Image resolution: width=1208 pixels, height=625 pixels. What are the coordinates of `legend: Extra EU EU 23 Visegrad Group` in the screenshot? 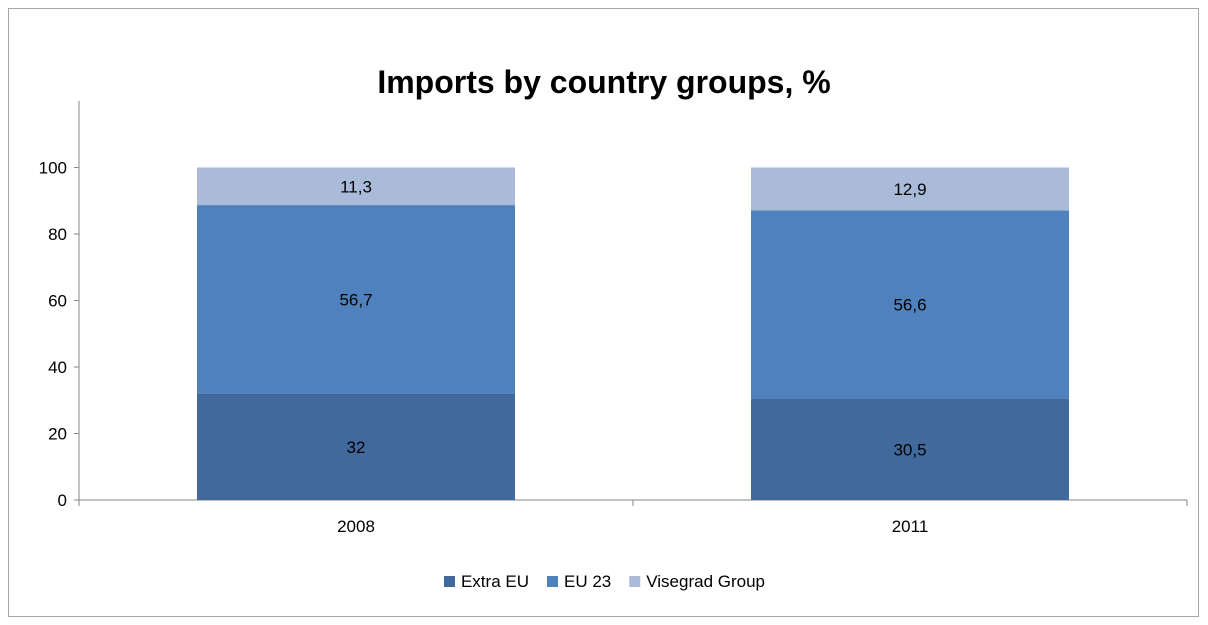 It's located at (604, 581).